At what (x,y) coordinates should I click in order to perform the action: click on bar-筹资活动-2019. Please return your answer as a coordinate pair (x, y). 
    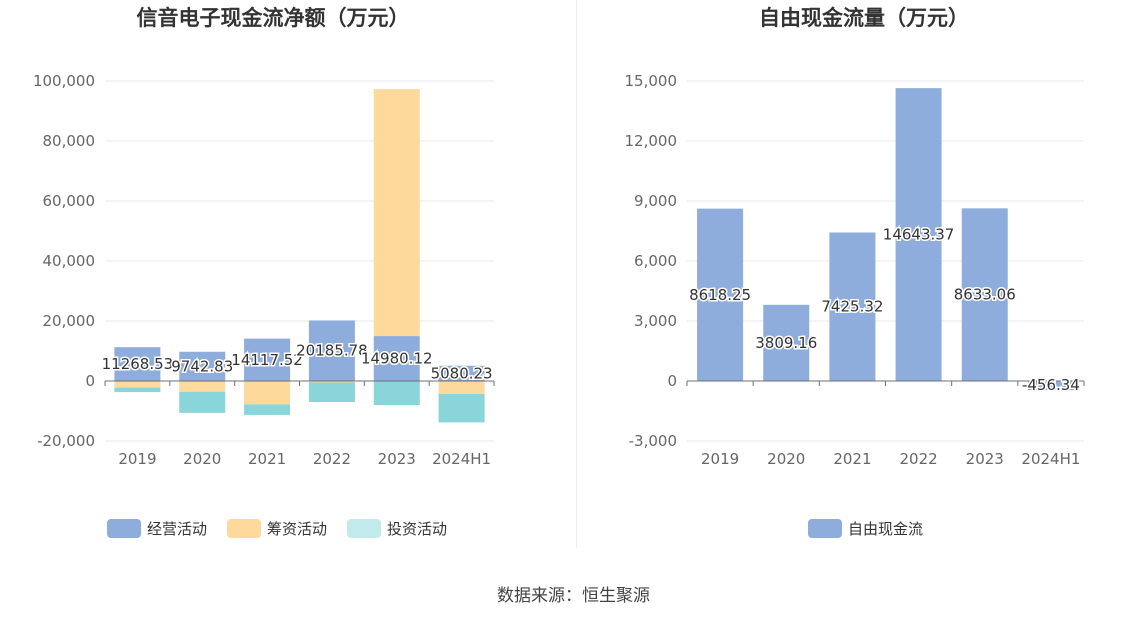
    Looking at the image, I should click on (137, 384).